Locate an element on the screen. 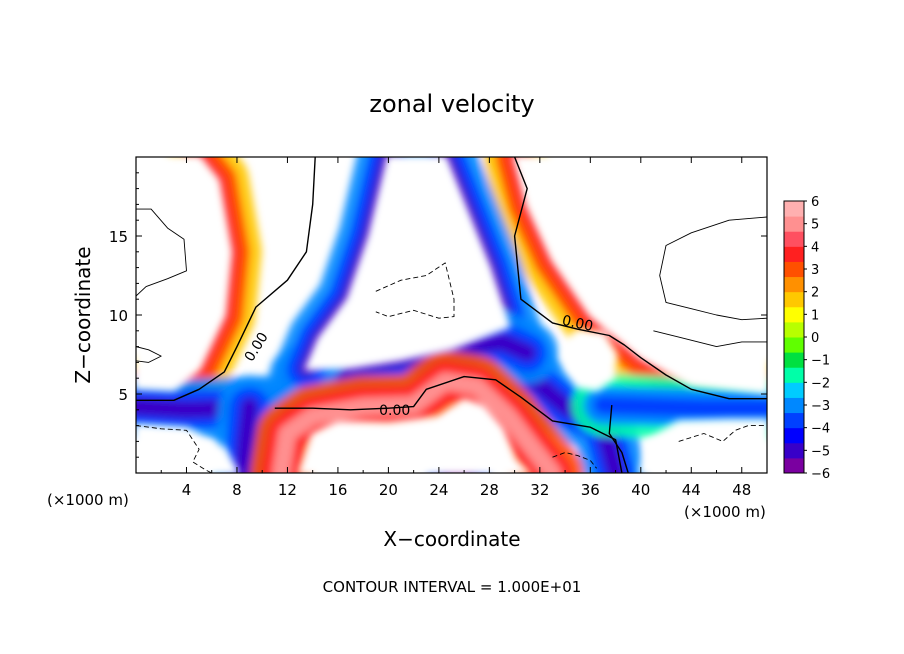 Image resolution: width=904 pixels, height=654 pixels. neg-contour-lower-right is located at coordinates (722, 433).